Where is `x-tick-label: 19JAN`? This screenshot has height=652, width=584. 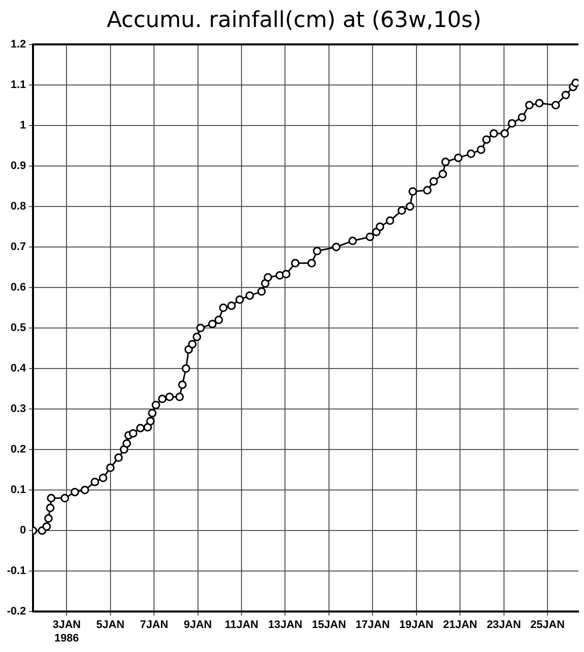
x-tick-label: 19JAN is located at coordinates (416, 625).